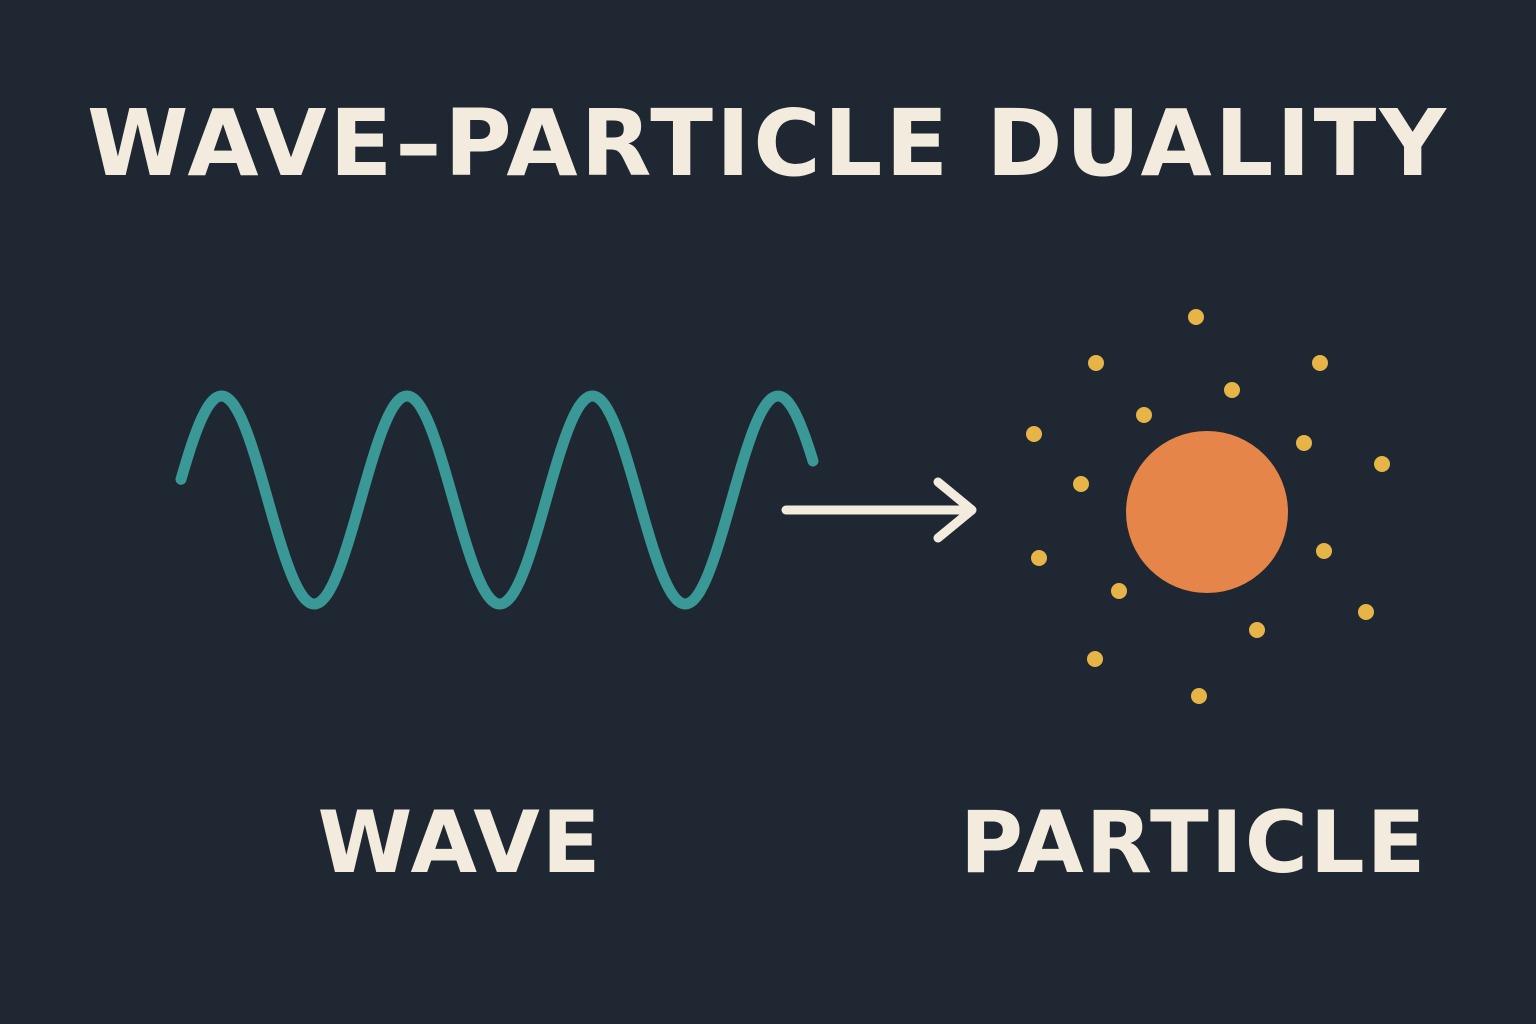 The width and height of the screenshot is (1536, 1024). Describe the element at coordinates (1194, 843) in the screenshot. I see `particle-label: PARTICLE` at that location.